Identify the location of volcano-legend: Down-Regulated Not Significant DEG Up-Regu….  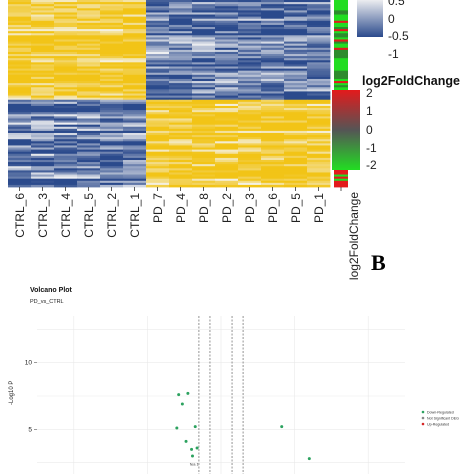
(440, 418).